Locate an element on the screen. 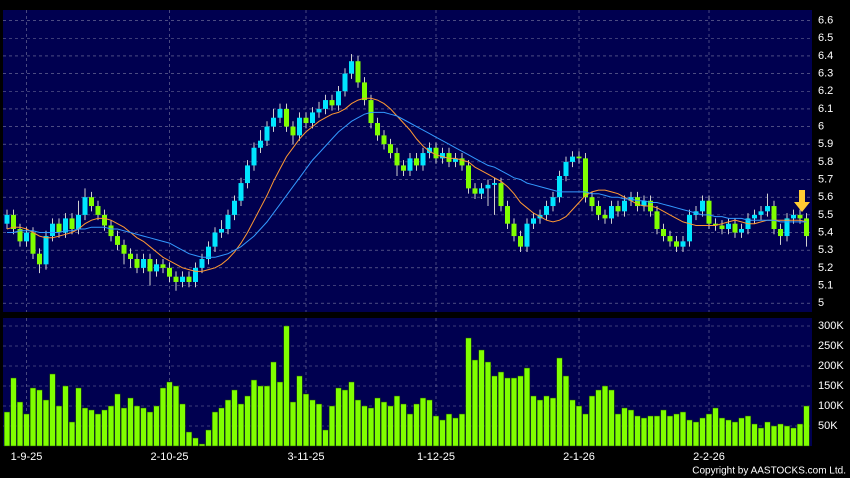 Image resolution: width=850 pixels, height=478 pixels. y-tick-label: 5.7 is located at coordinates (825, 179).